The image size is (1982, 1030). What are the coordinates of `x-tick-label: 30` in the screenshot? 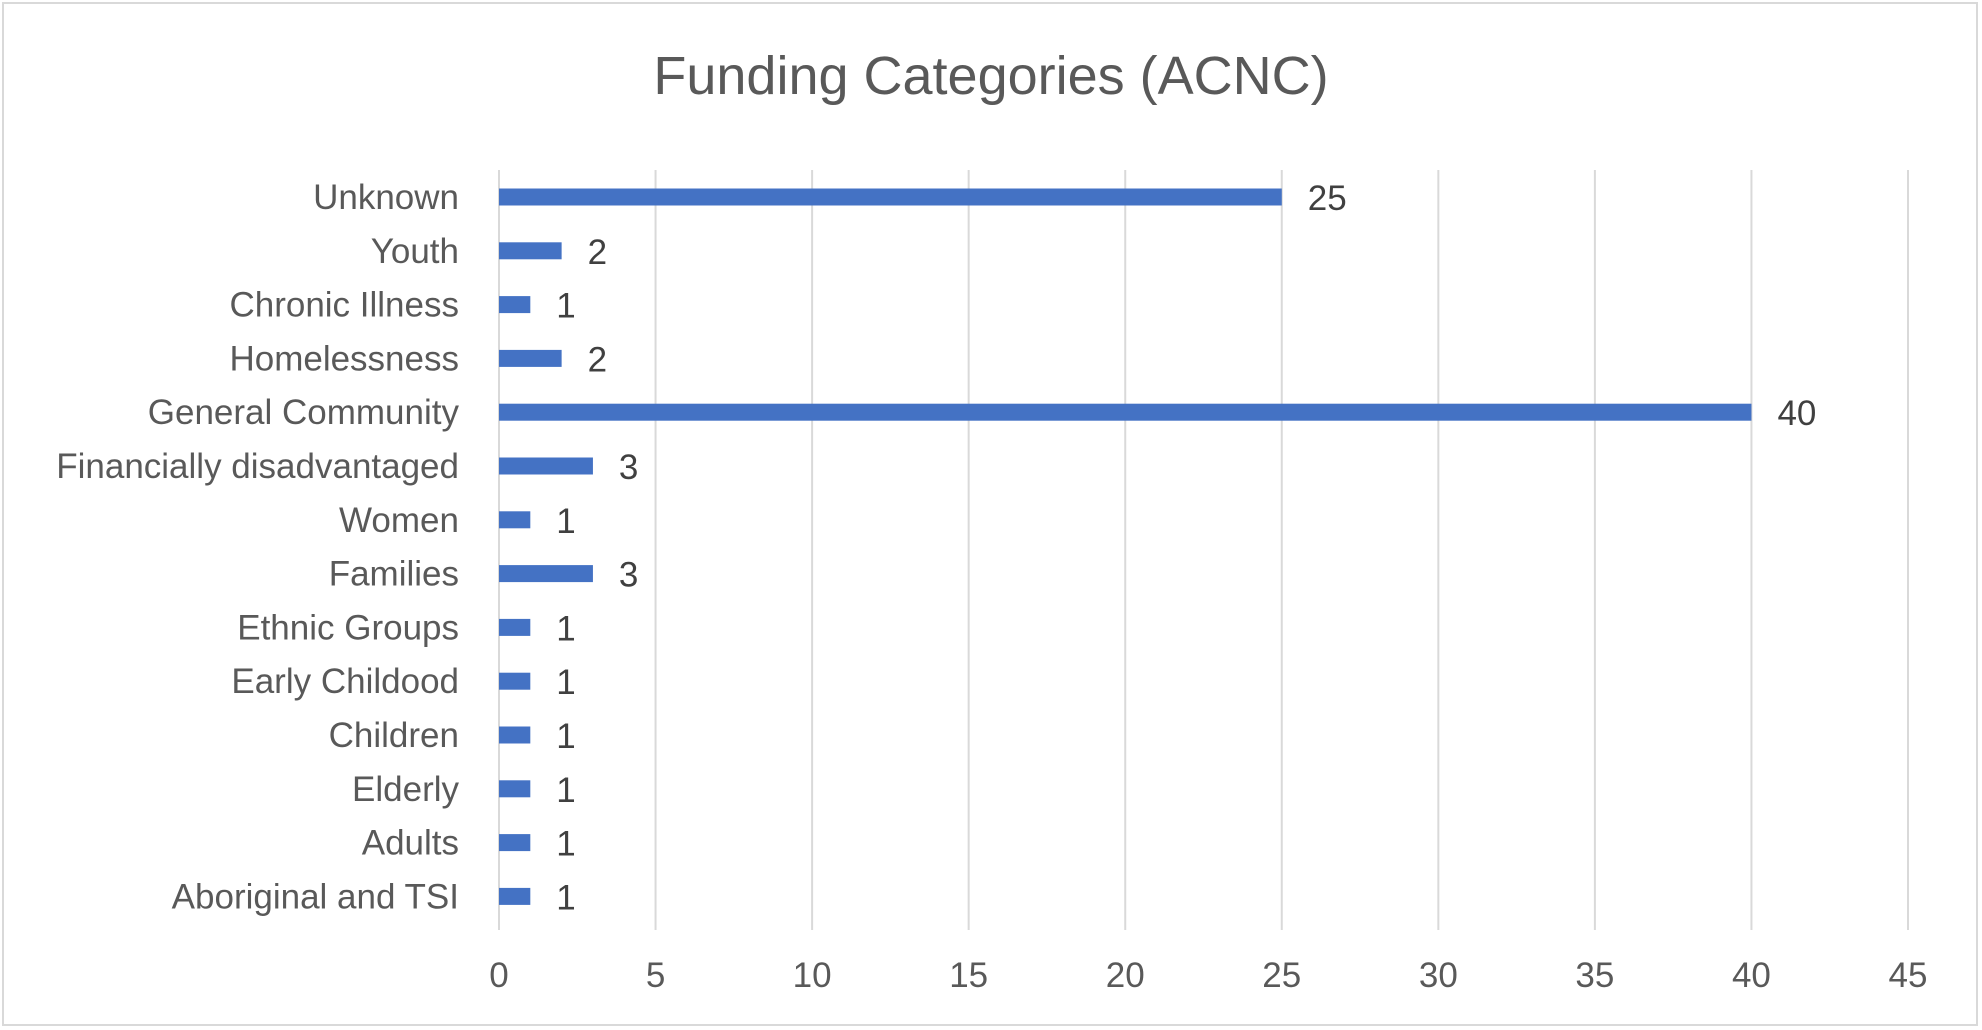 It's located at (1438, 975).